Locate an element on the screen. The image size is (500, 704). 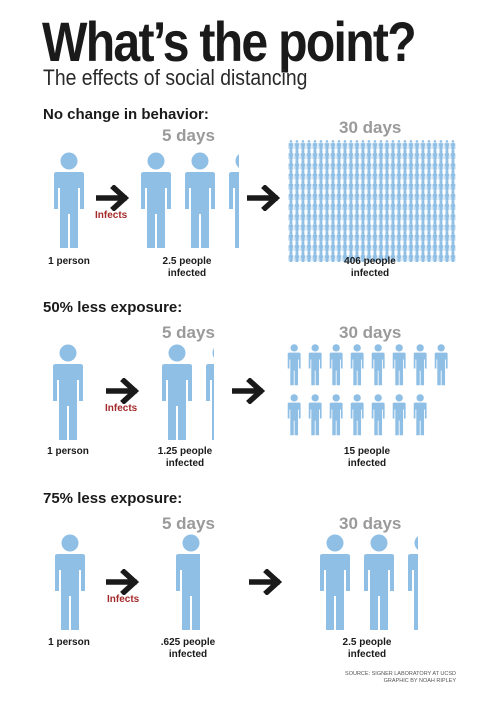
day30-caption: 406 people infected is located at coordinates (370, 267).